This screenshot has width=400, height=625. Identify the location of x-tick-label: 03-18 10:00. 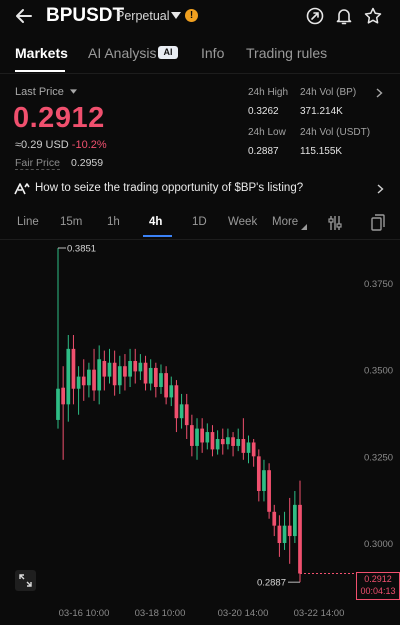
(160, 613).